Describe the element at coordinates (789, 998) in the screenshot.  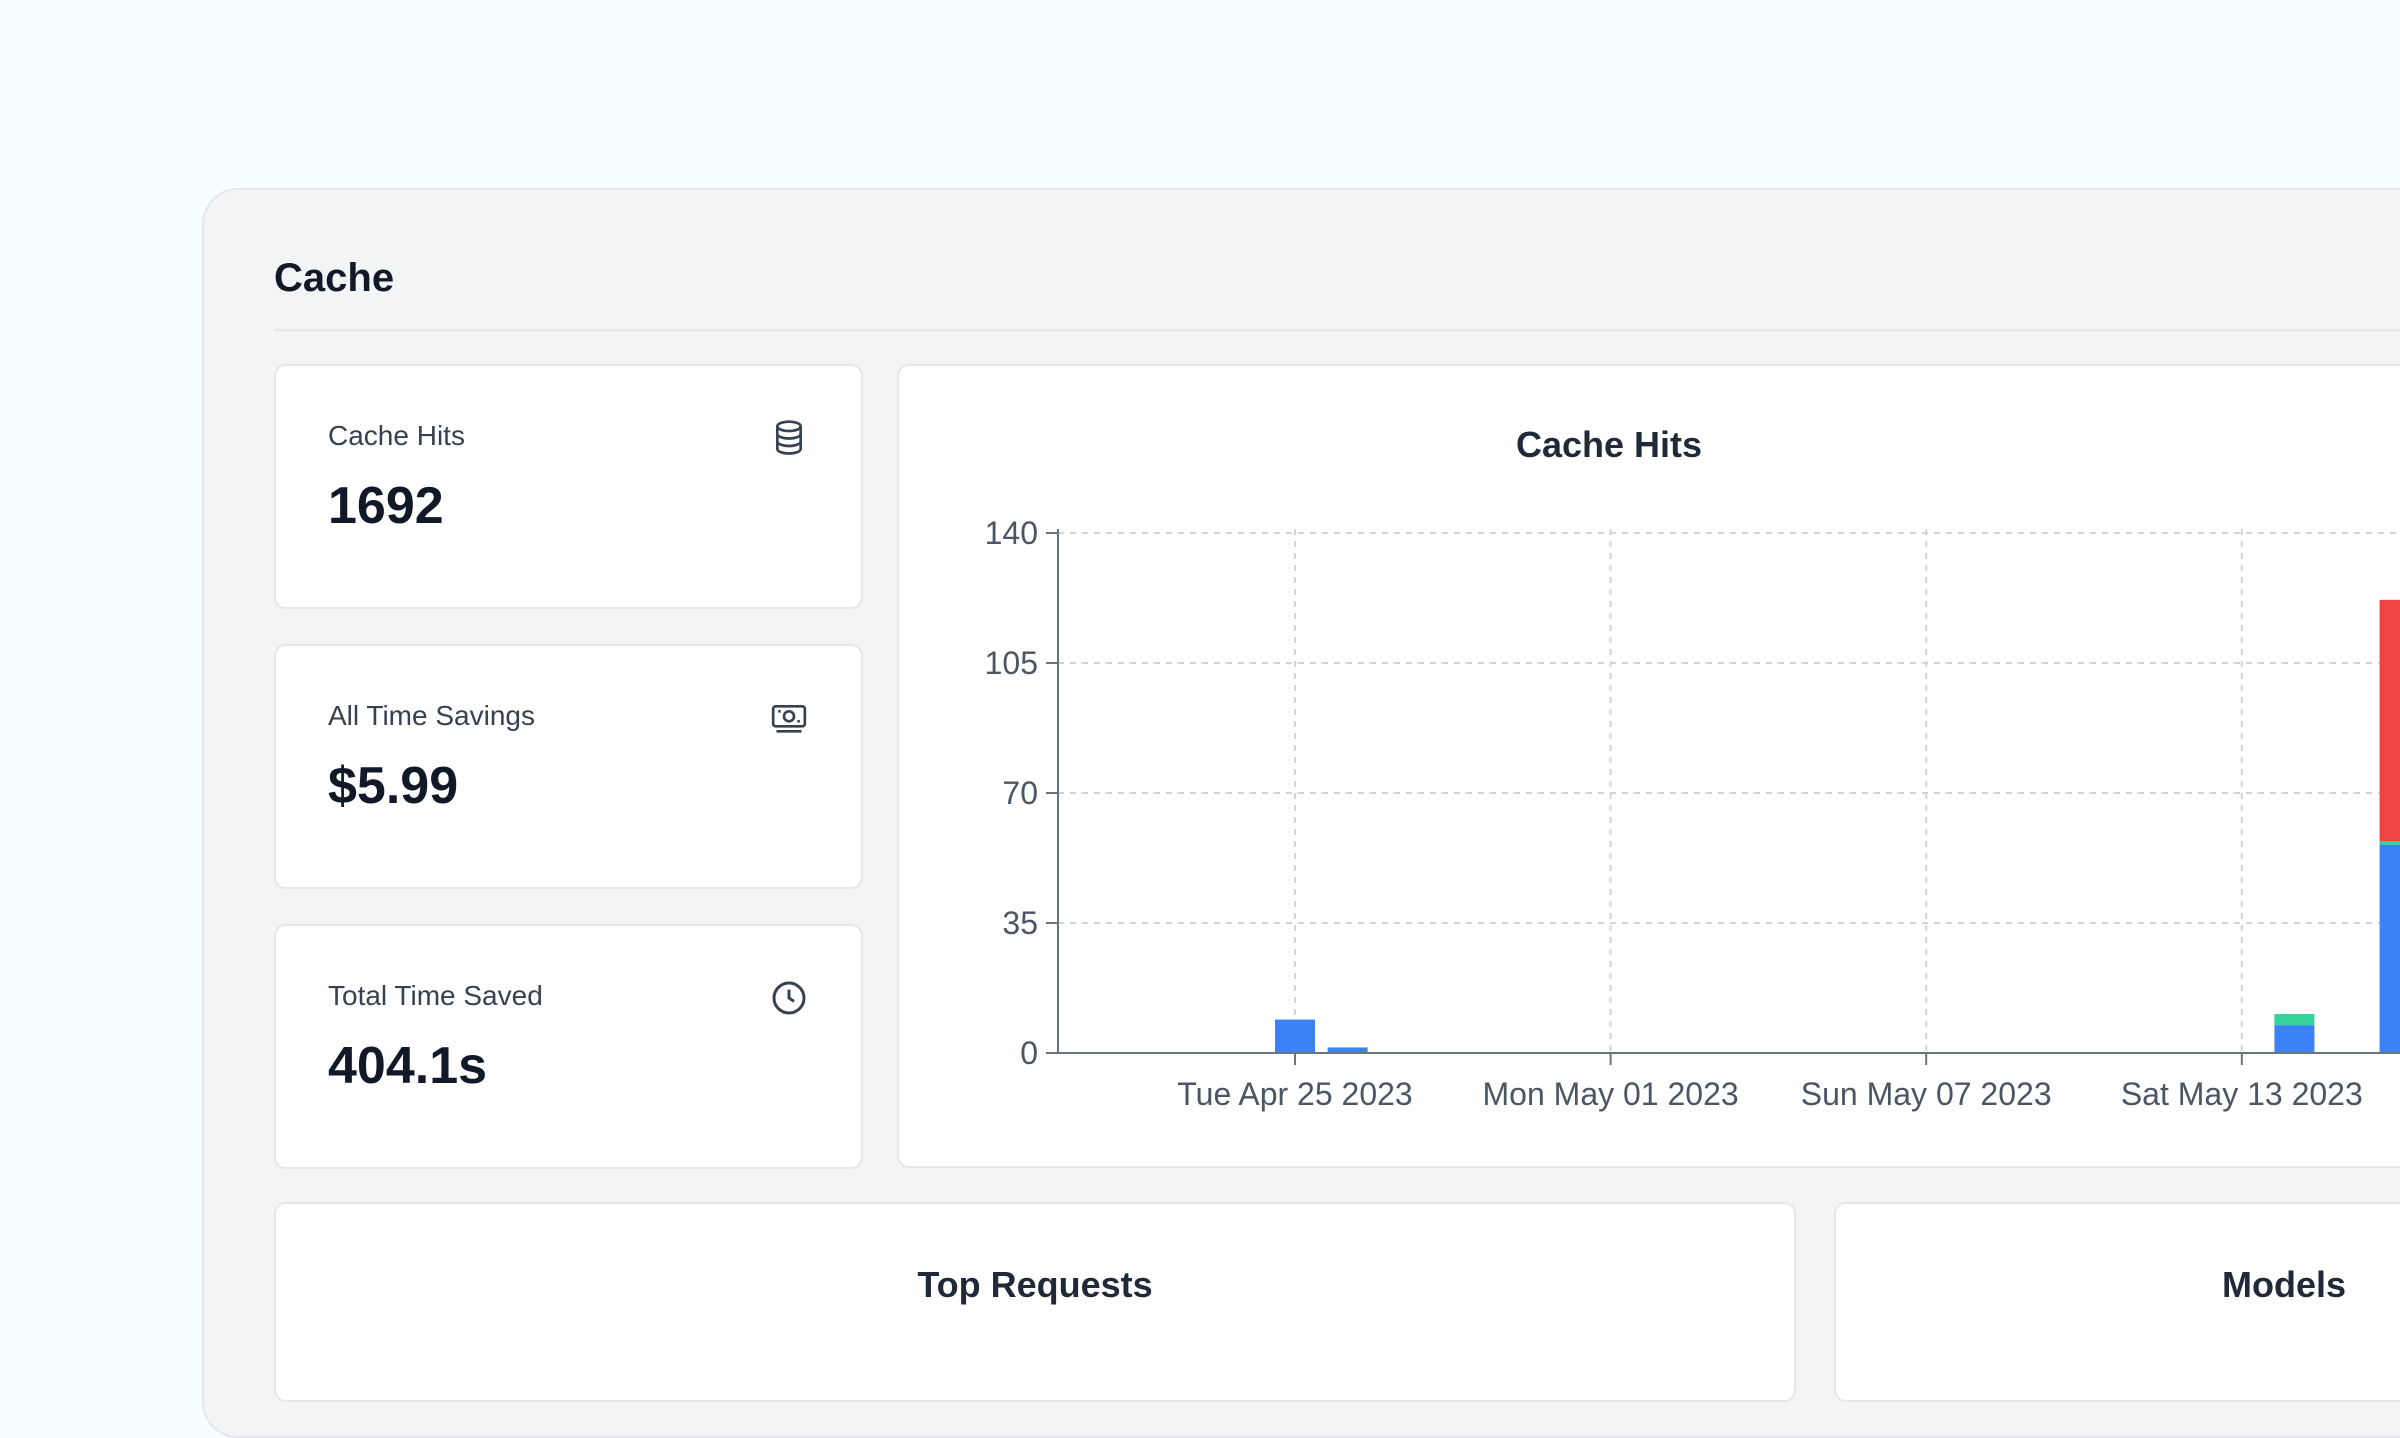
I see `clock-icon` at that location.